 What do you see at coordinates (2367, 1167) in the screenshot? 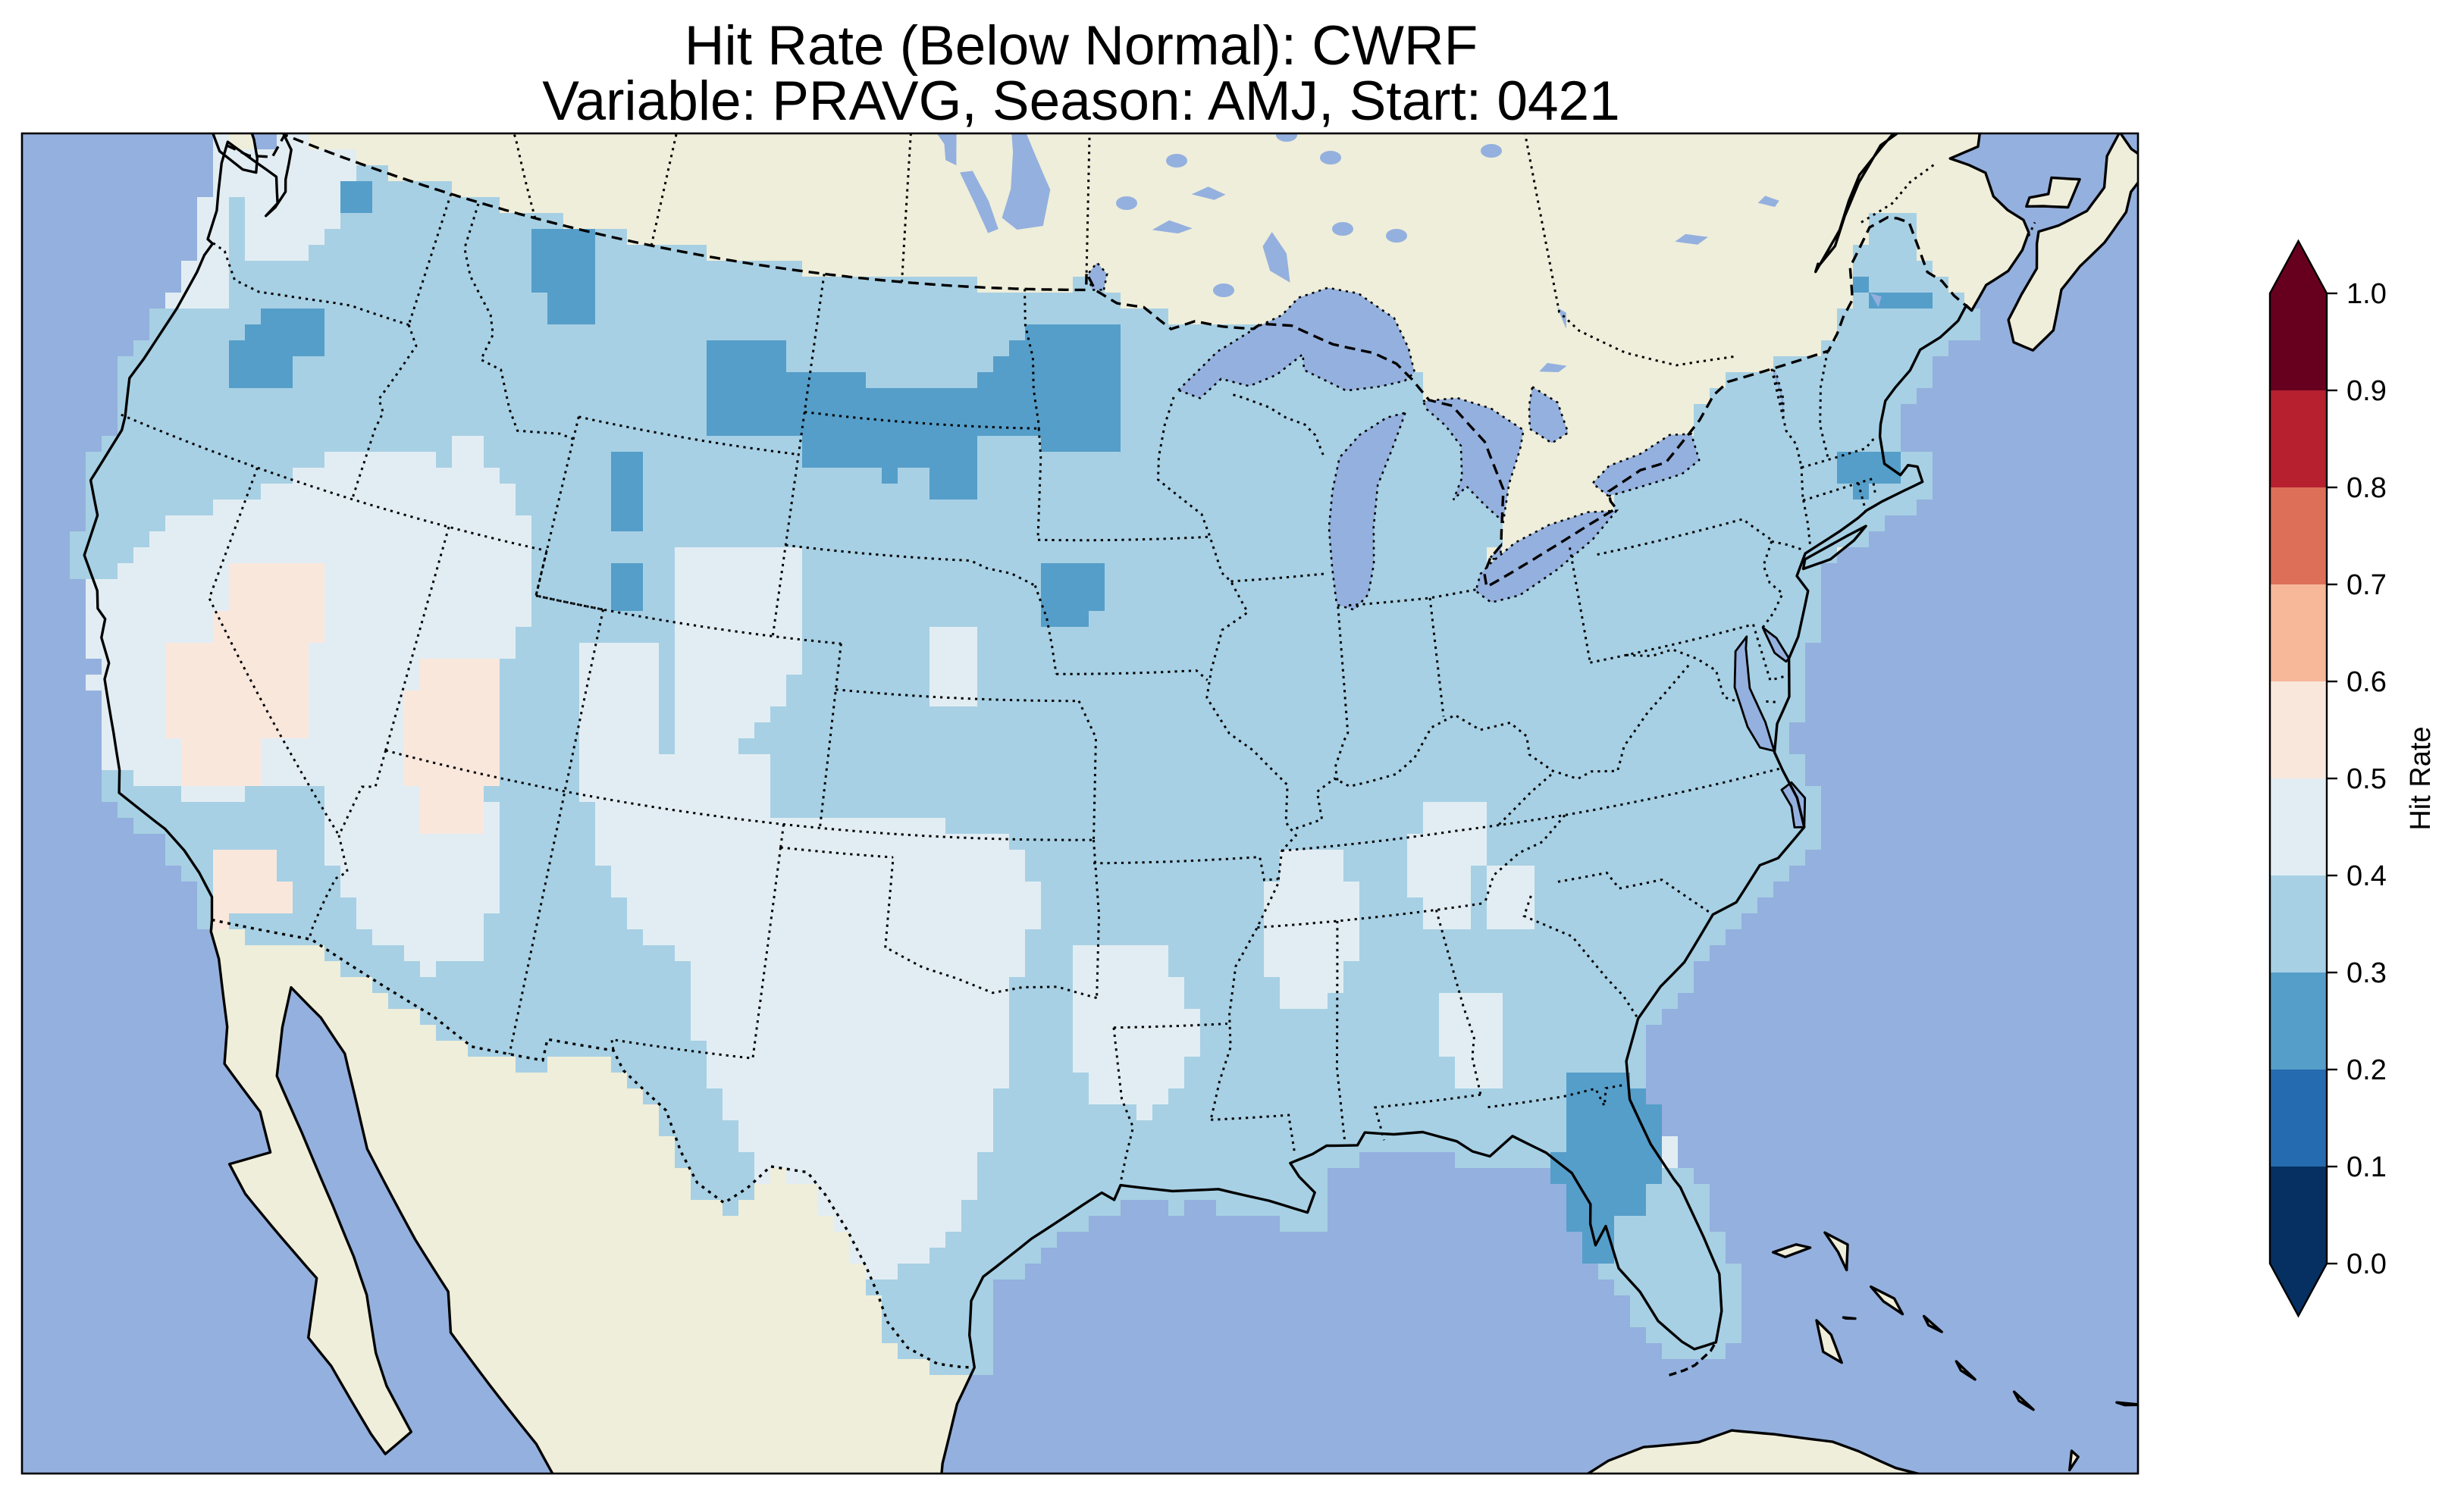
I see `svg-text: 0.1` at bounding box center [2367, 1167].